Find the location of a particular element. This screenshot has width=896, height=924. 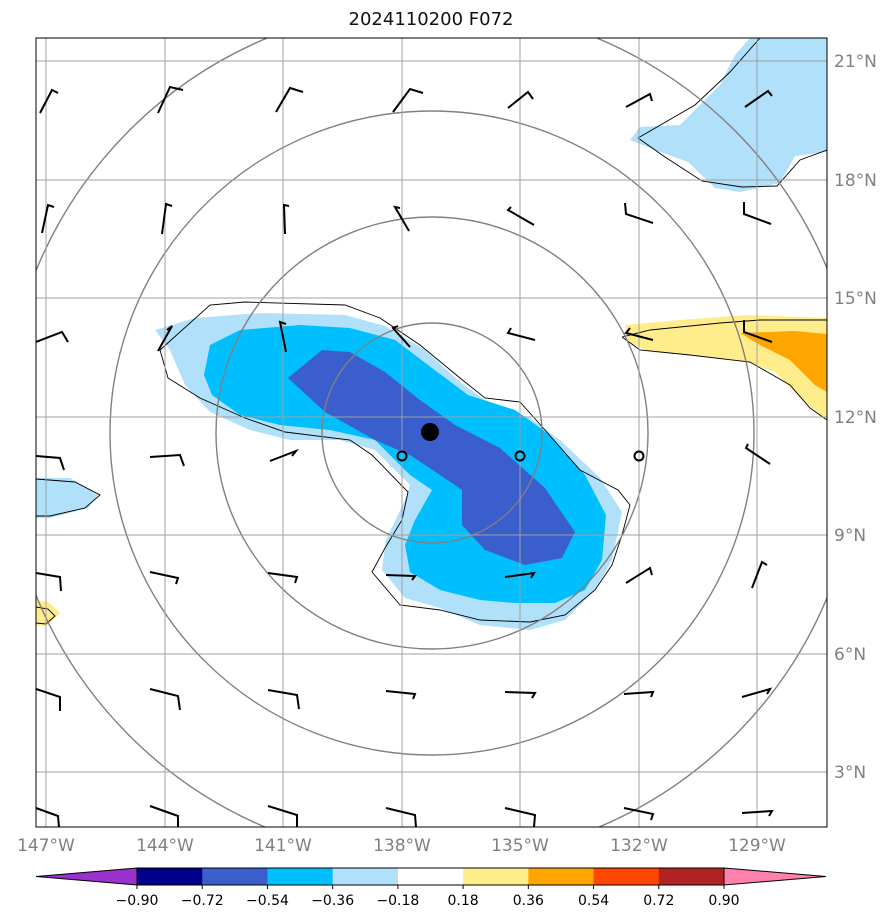

lat-label: 6°N is located at coordinates (850, 655).